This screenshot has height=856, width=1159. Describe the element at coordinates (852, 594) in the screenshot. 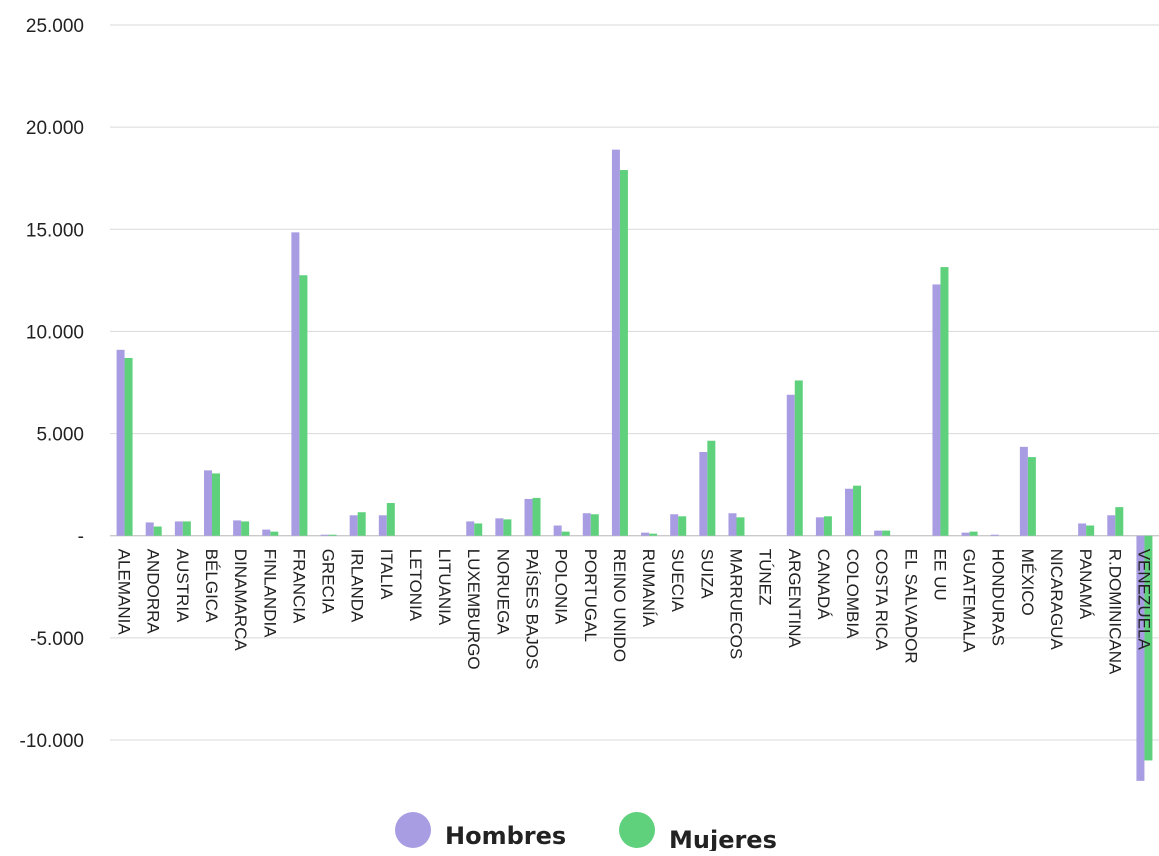

I see `x-tick-label-colombia: COLOMBIA` at that location.